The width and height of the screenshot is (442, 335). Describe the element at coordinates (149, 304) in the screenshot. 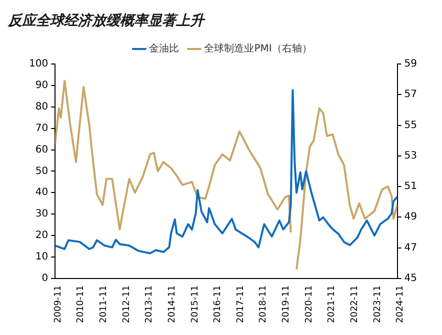

I see `x-tick-label: 2013-11` at that location.